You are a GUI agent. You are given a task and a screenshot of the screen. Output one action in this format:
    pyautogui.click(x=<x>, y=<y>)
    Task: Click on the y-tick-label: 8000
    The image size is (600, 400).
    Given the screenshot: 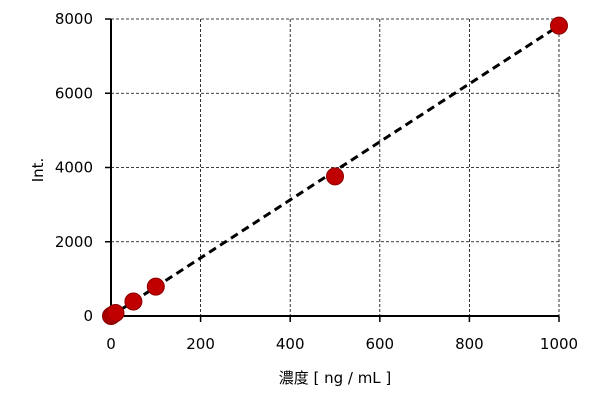 What is the action you would take?
    pyautogui.click(x=74, y=19)
    